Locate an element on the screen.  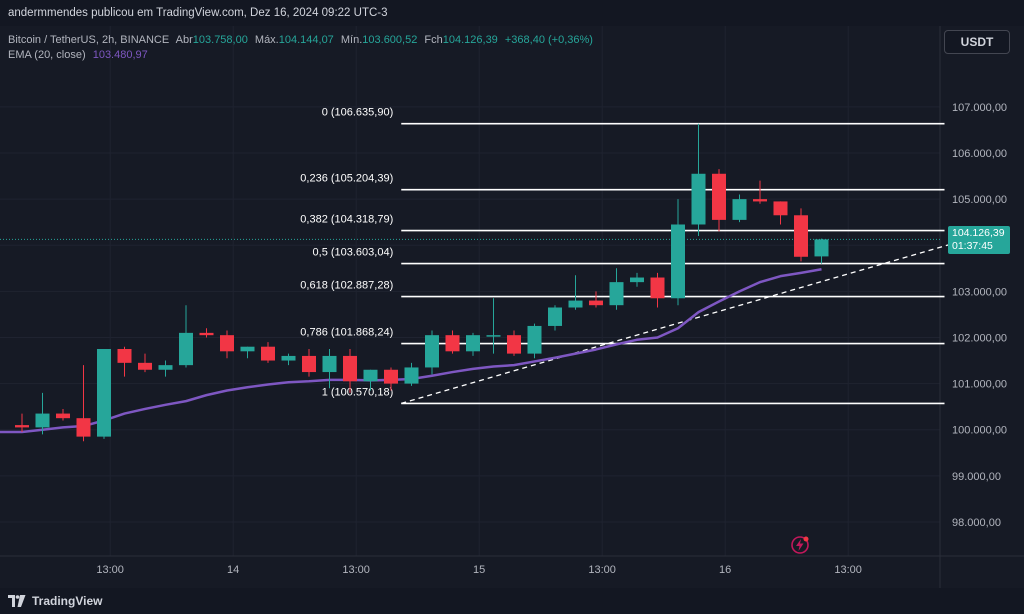
bottom-bar: TradingView is located at coordinates (512, 601).